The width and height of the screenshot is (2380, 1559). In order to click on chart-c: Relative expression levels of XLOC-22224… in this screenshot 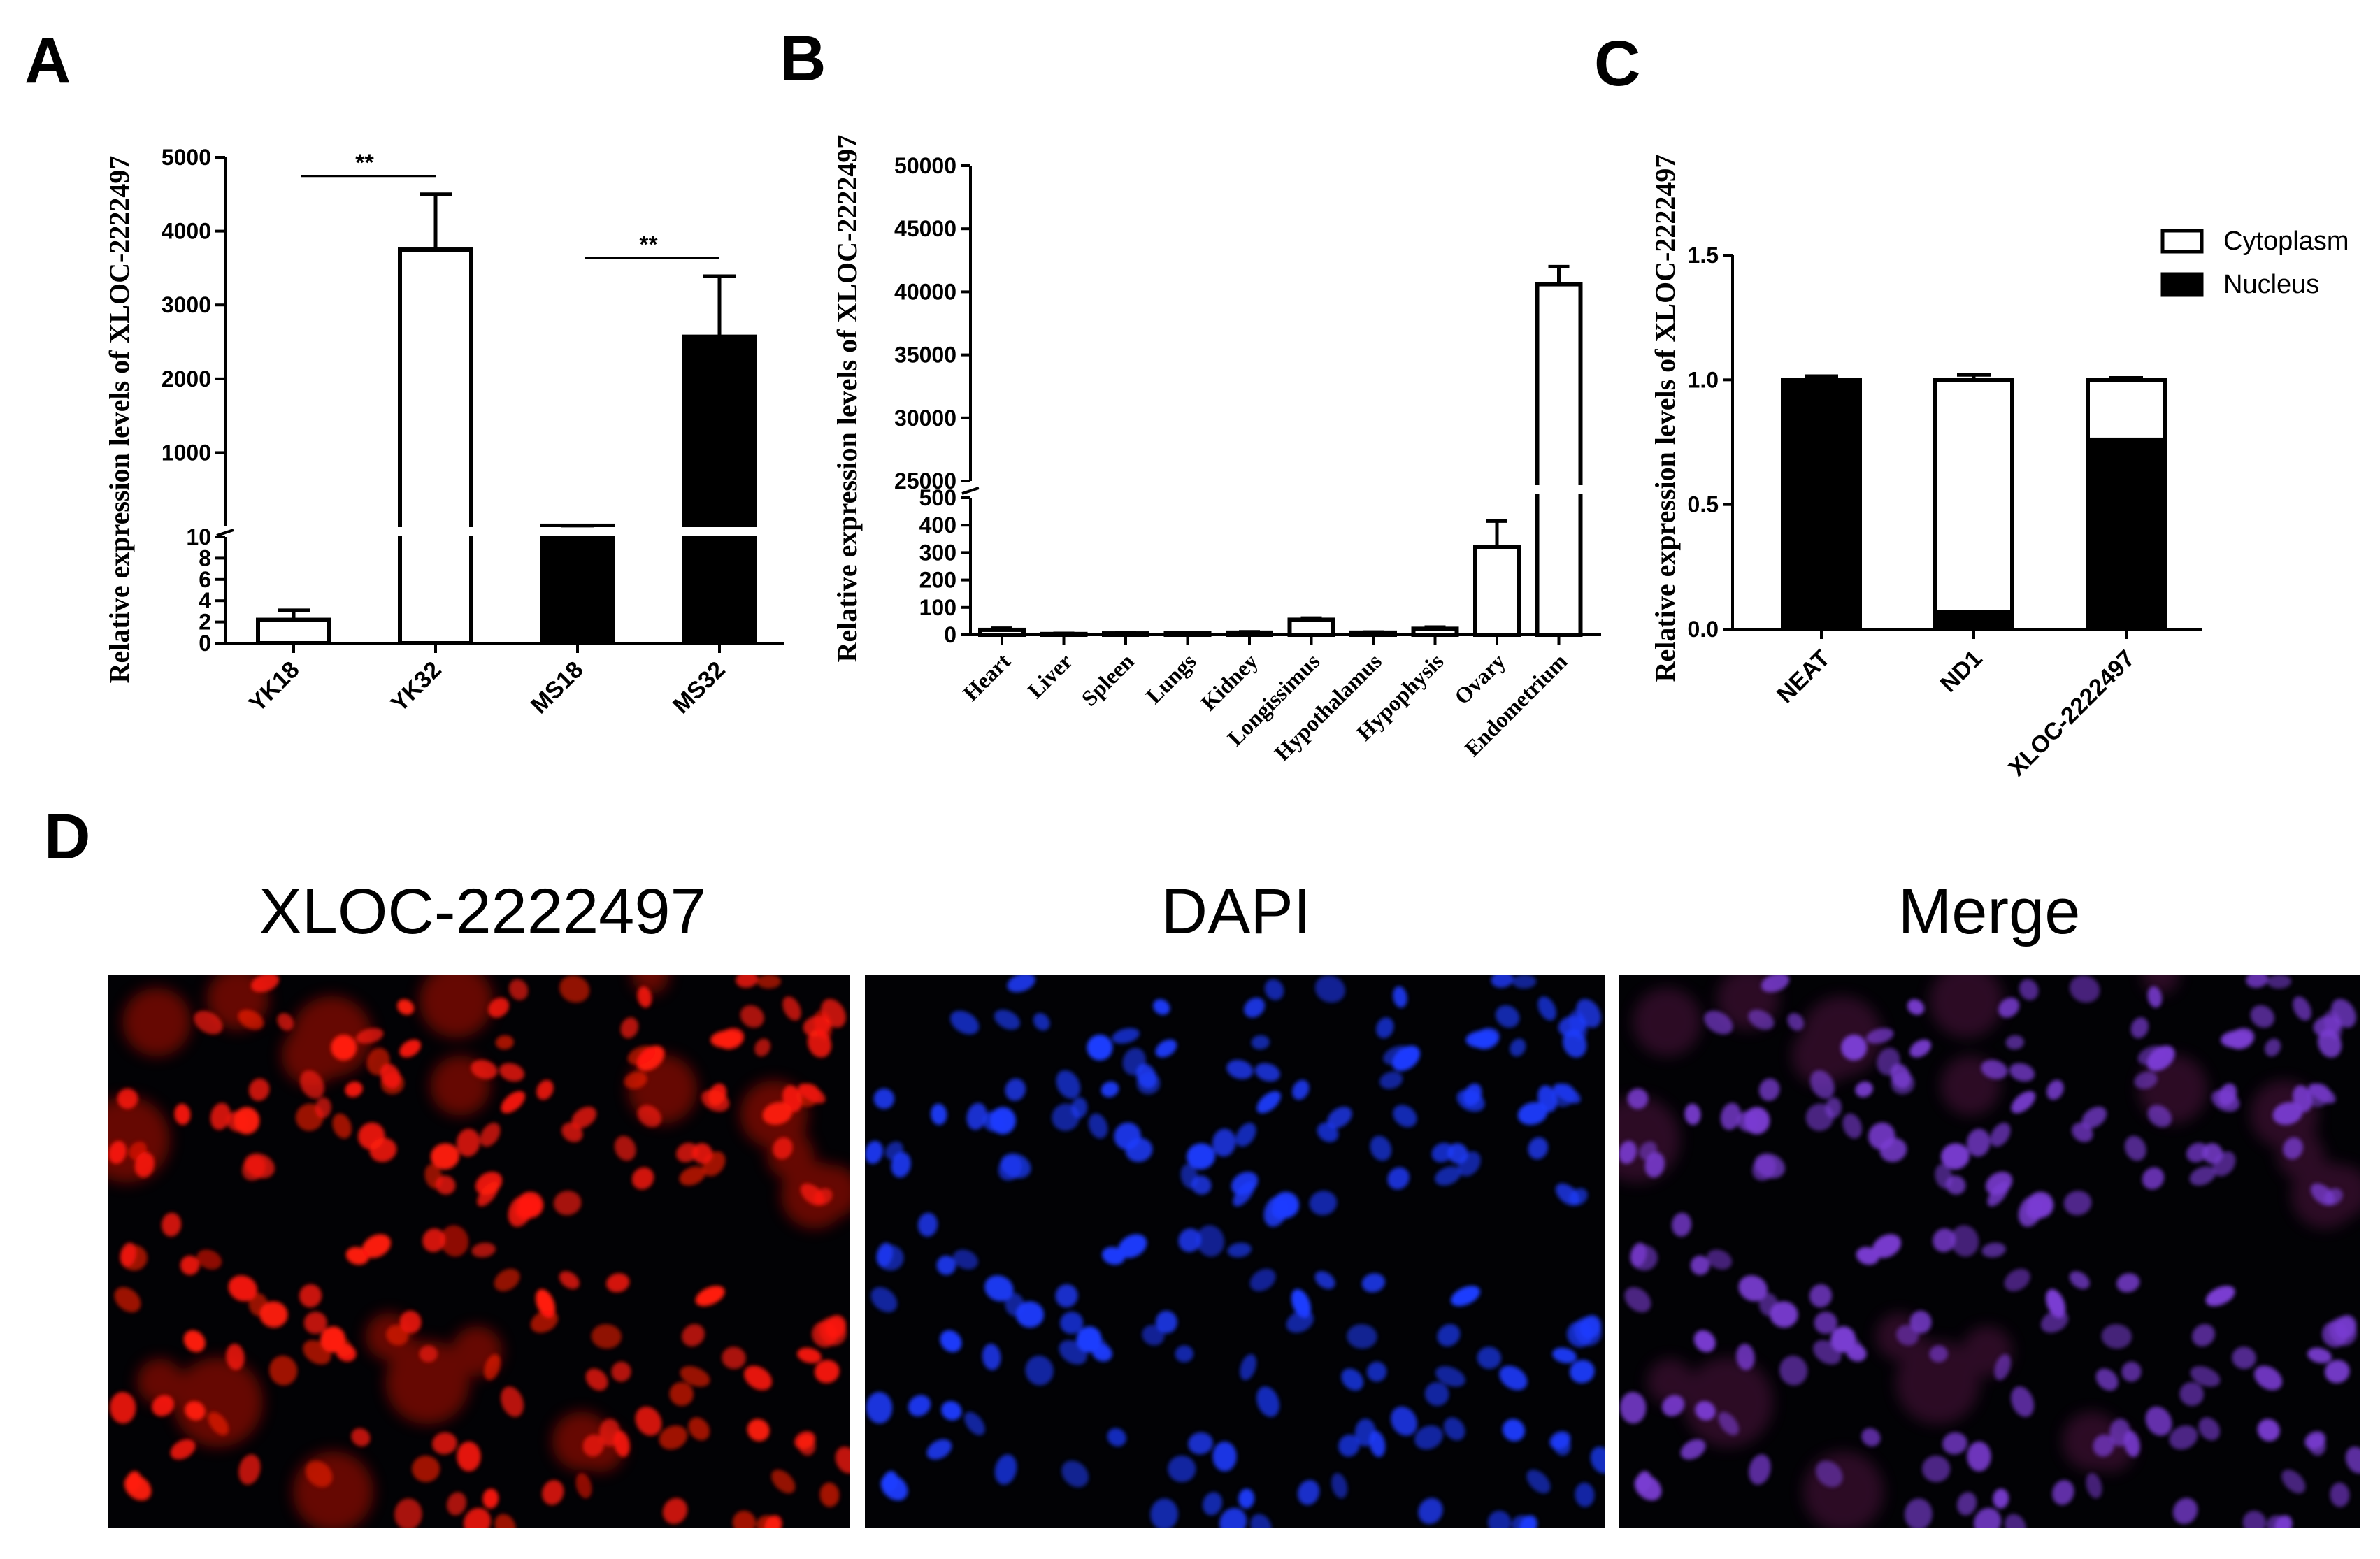, I will do `click(1999, 468)`.